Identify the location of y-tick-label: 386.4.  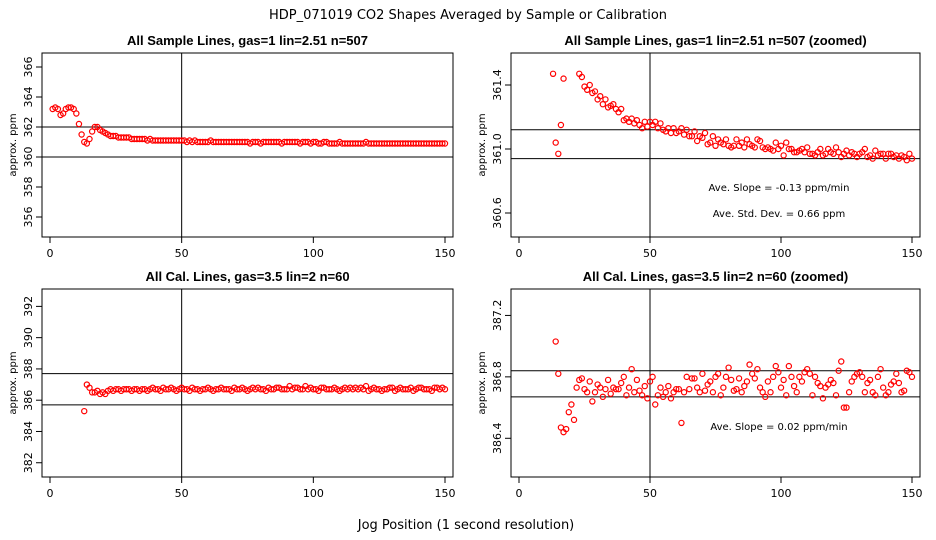
(497, 439).